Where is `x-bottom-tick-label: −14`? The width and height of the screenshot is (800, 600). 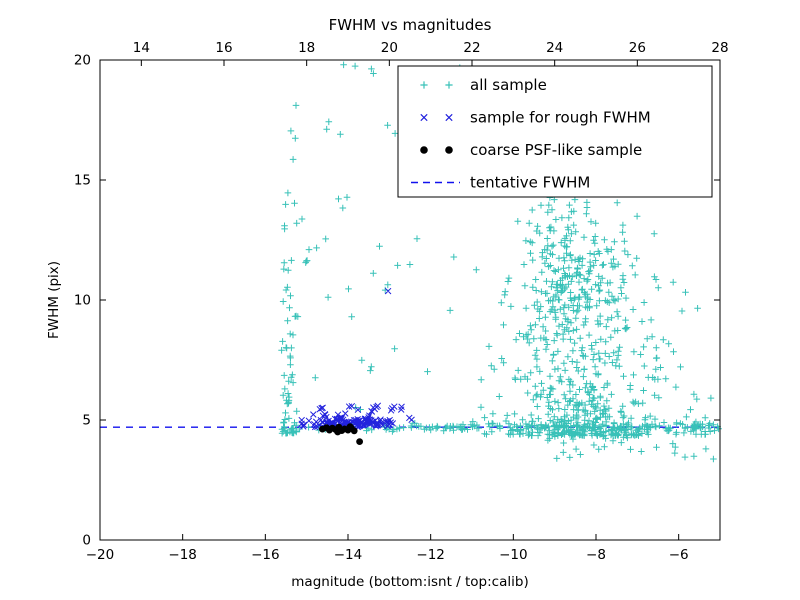
x-bottom-tick-label: −14 is located at coordinates (348, 555).